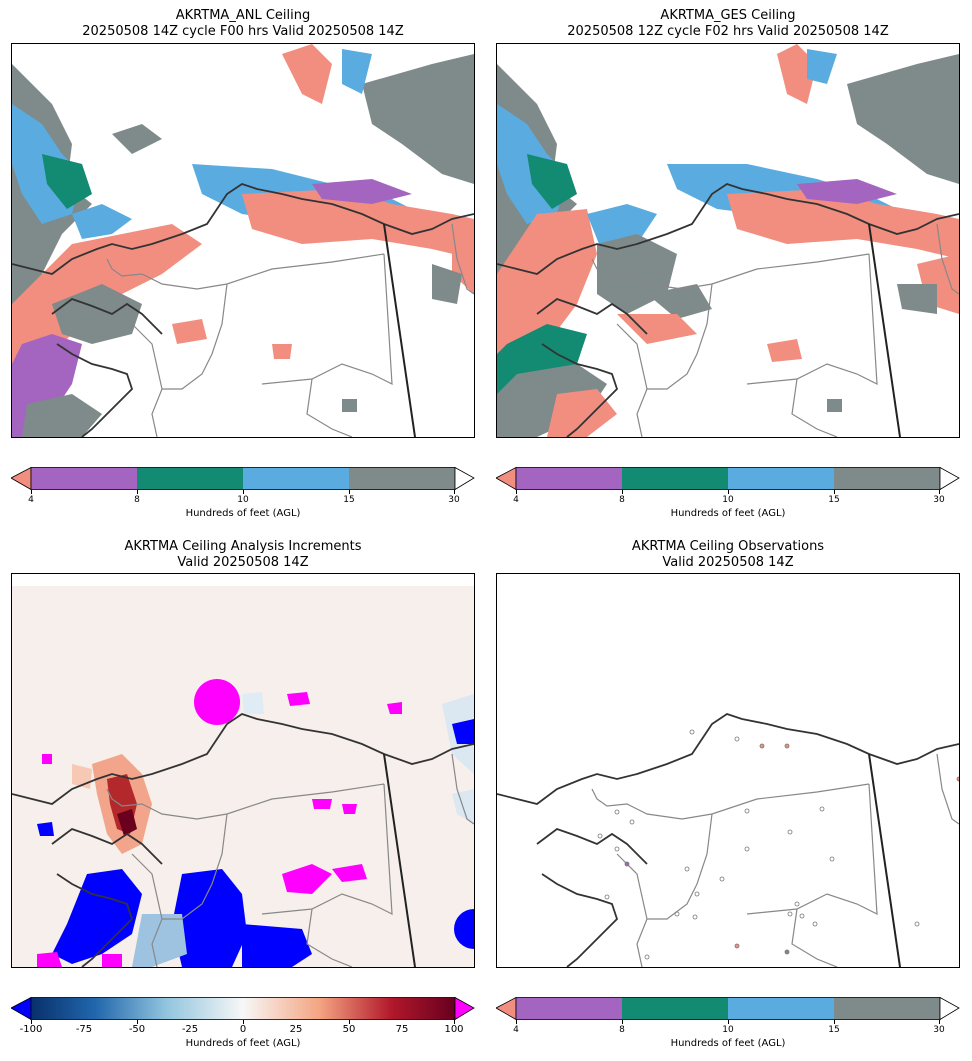 The height and width of the screenshot is (1061, 972). Describe the element at coordinates (190, 1029) in the screenshot. I see `inc-tick-neg25: -25` at that location.